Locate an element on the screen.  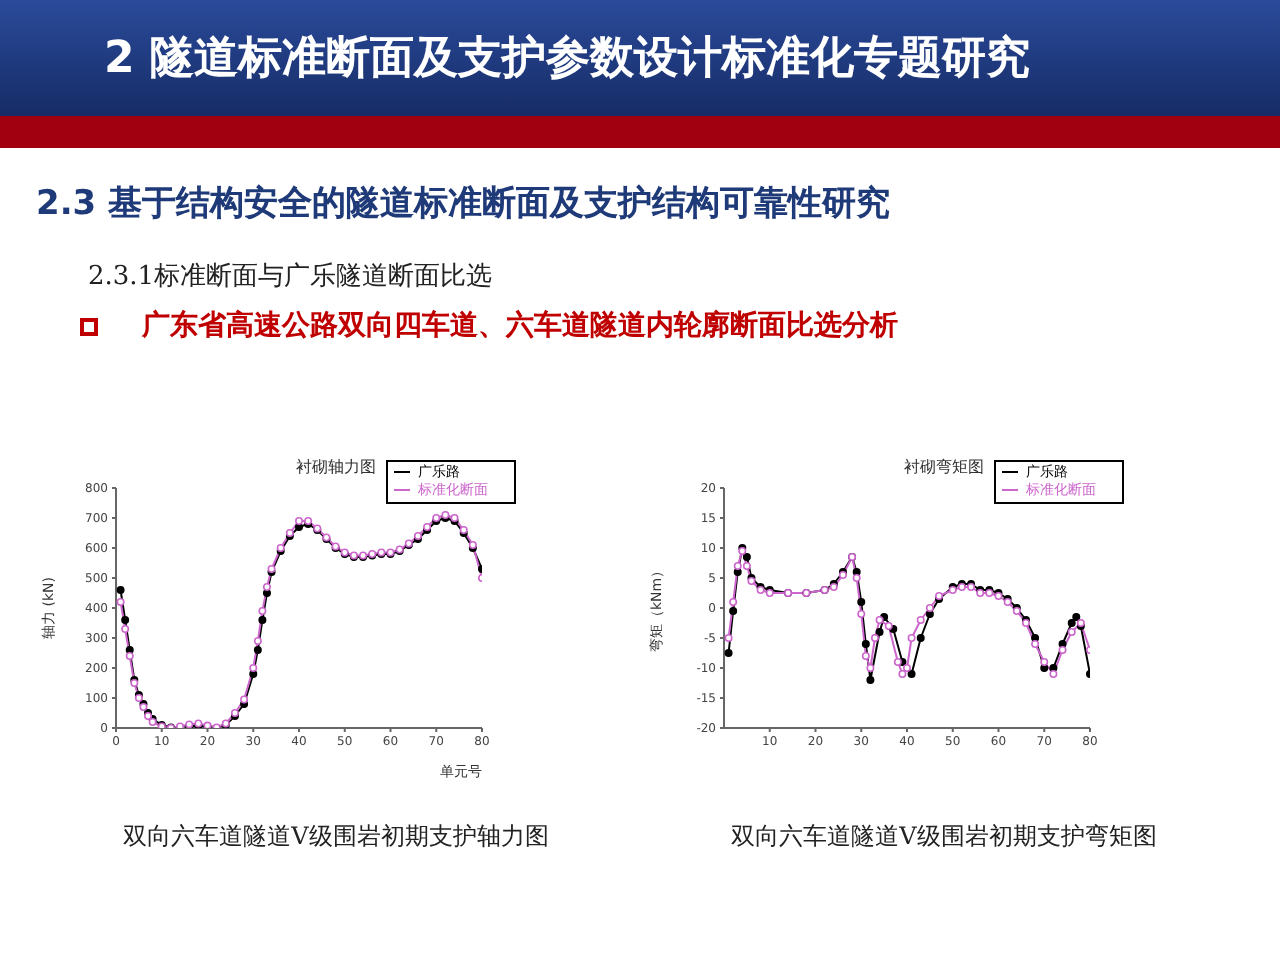
text: 双向六车道隧道V级围岩初期支护轴力图 is located at coordinates (336, 837).